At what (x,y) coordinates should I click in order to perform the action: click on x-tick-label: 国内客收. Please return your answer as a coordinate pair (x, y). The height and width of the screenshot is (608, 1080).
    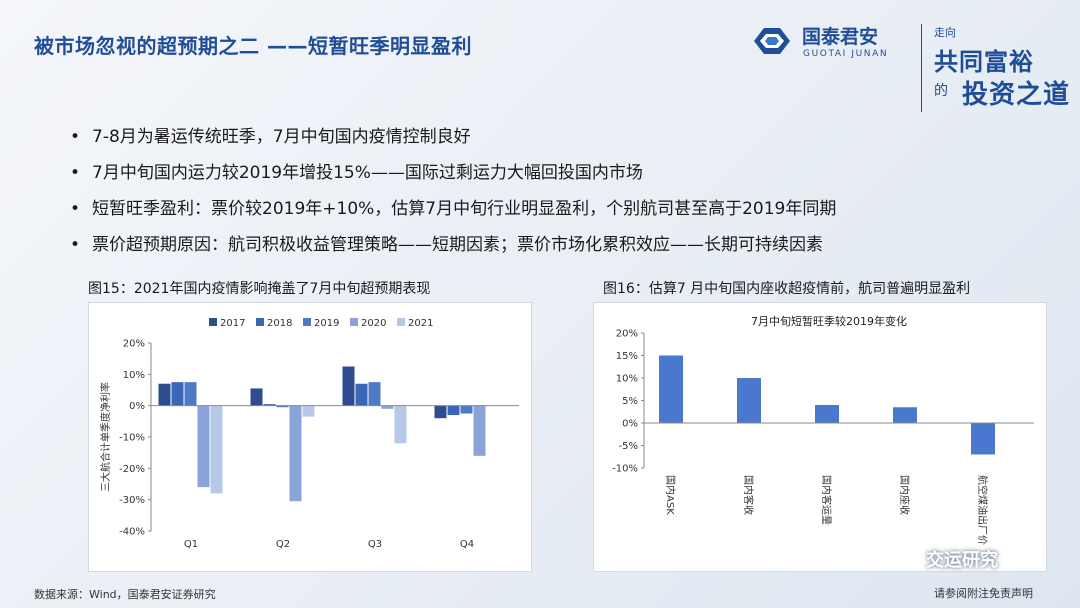
    Looking at the image, I should click on (748, 495).